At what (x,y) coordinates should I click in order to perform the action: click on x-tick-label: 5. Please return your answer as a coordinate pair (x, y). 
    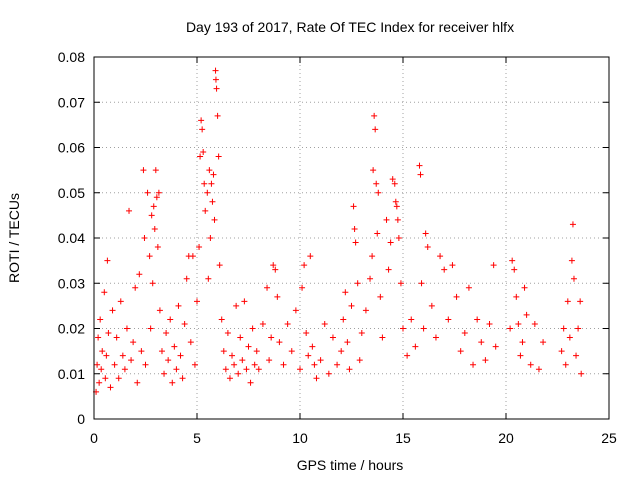
    Looking at the image, I should click on (197, 438).